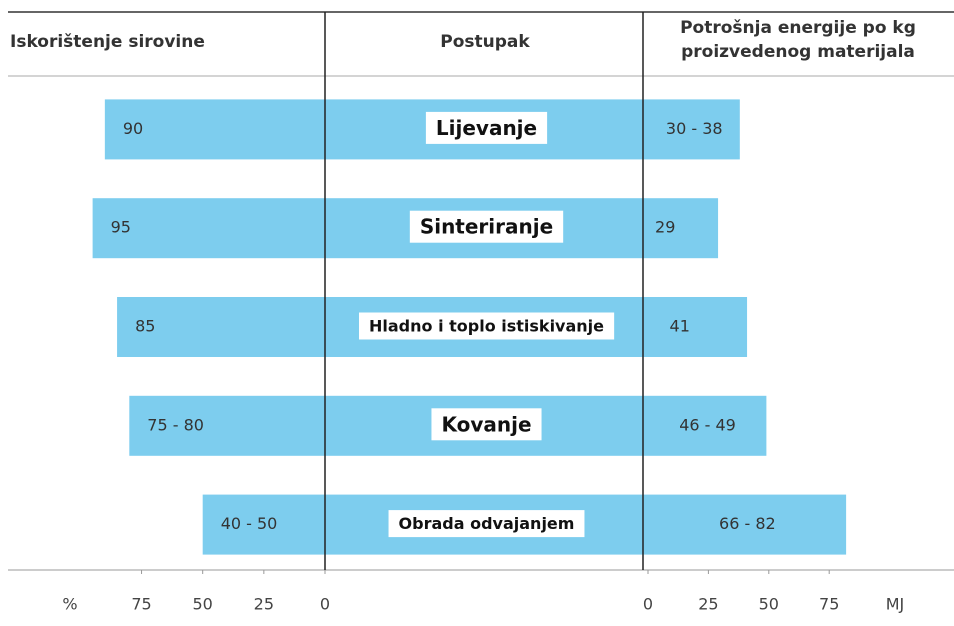 The image size is (954, 626). Describe the element at coordinates (325, 604) in the screenshot. I see `x-tick-label: 0` at that location.